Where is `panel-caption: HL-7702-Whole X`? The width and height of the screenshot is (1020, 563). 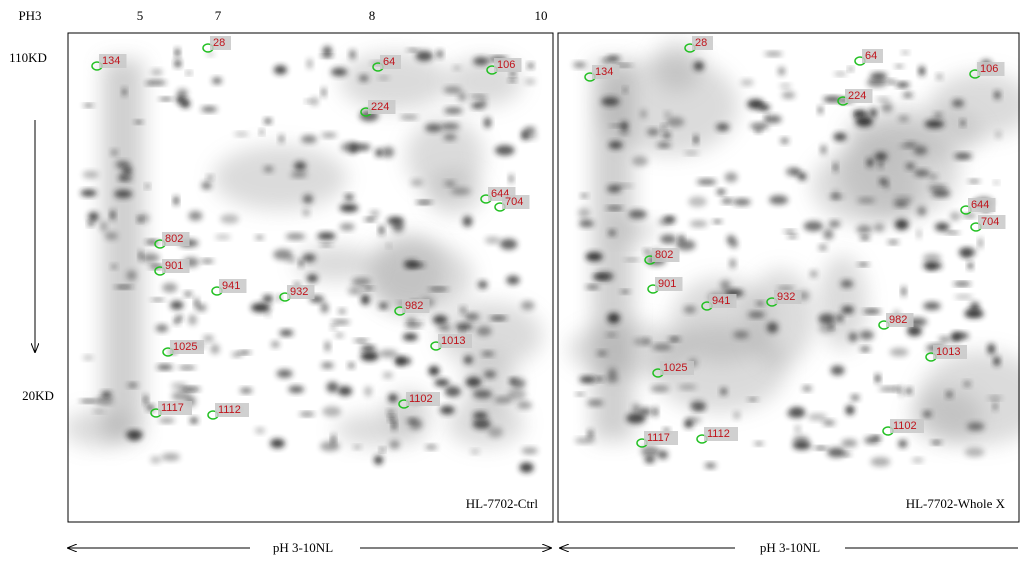
panel-caption: HL-7702-Whole X is located at coordinates (956, 503).